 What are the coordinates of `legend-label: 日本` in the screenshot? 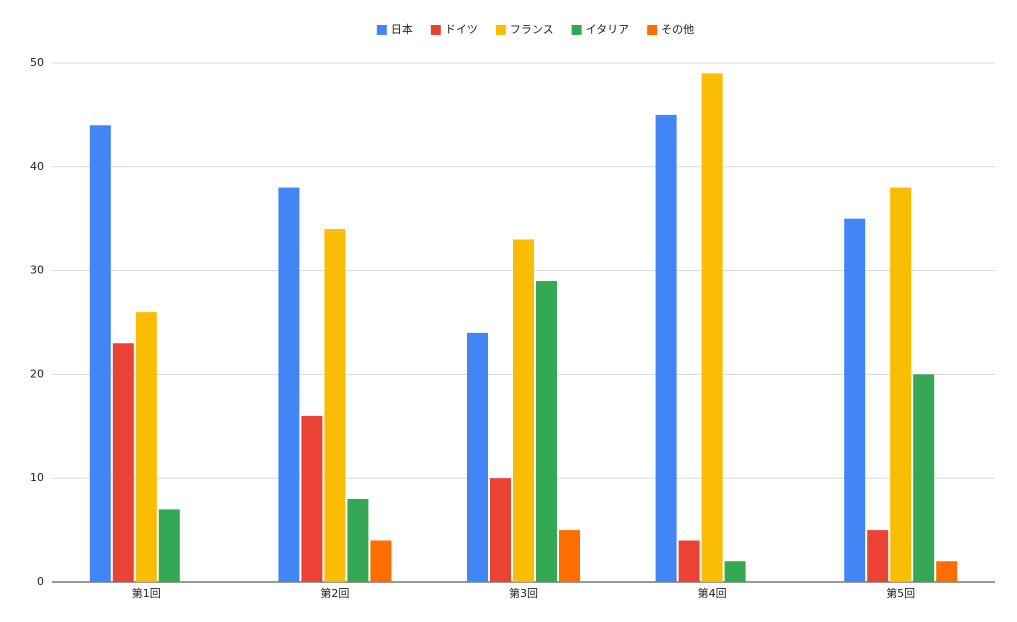 It's located at (402, 29).